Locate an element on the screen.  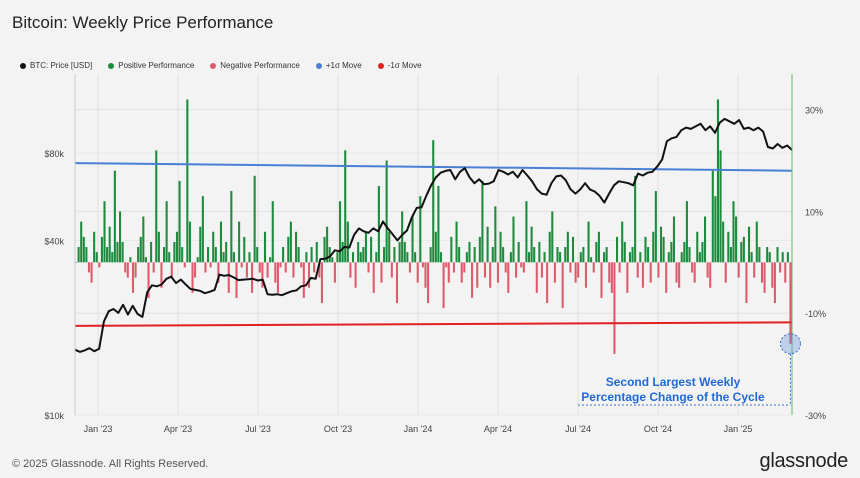
legend-item-plus-sigma: +1σ Move is located at coordinates (338, 65).